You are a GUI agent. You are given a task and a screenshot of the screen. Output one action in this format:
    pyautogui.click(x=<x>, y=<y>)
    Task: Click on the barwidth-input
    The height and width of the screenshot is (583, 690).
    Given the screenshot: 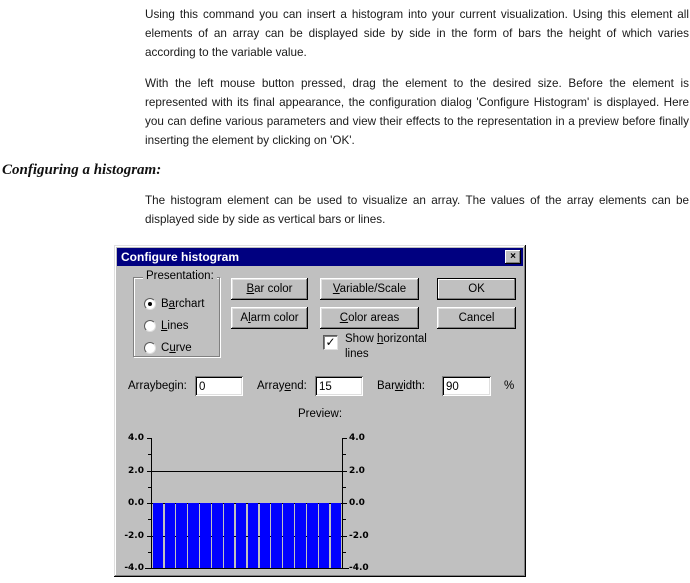 What is the action you would take?
    pyautogui.click(x=466, y=386)
    